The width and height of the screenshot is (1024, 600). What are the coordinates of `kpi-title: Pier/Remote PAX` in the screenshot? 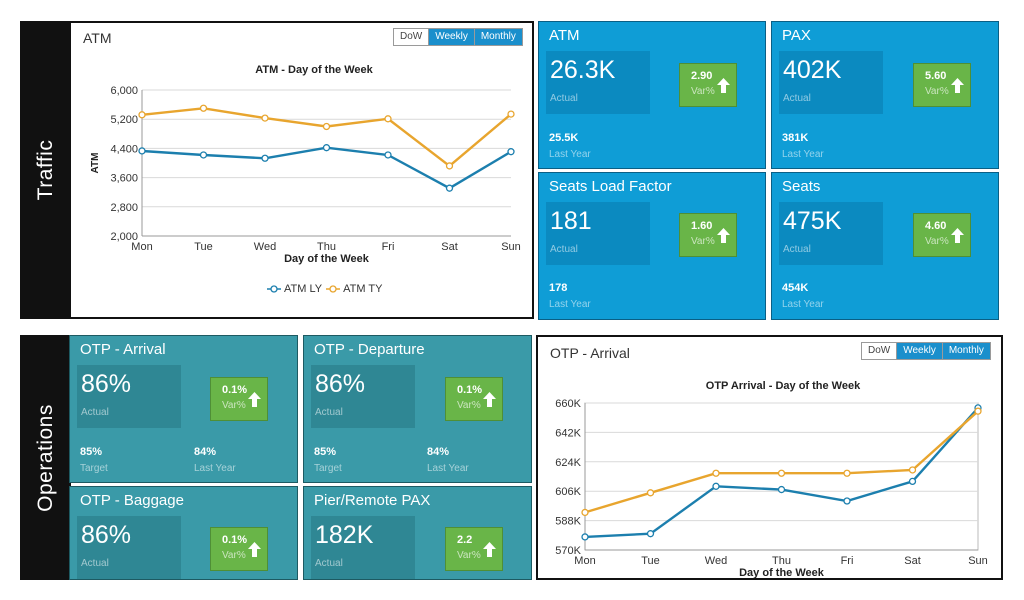 It's located at (372, 500).